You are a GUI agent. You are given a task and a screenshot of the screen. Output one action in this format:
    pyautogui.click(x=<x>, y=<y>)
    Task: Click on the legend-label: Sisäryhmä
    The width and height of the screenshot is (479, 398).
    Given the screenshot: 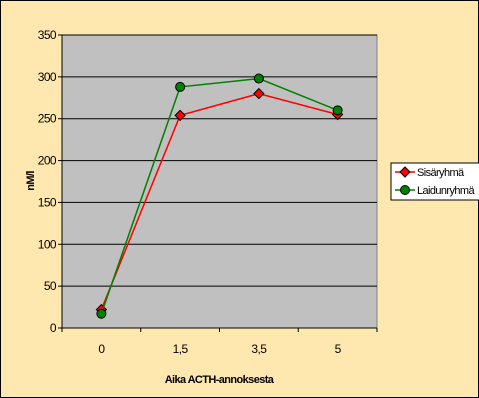 What is the action you would take?
    pyautogui.click(x=441, y=173)
    